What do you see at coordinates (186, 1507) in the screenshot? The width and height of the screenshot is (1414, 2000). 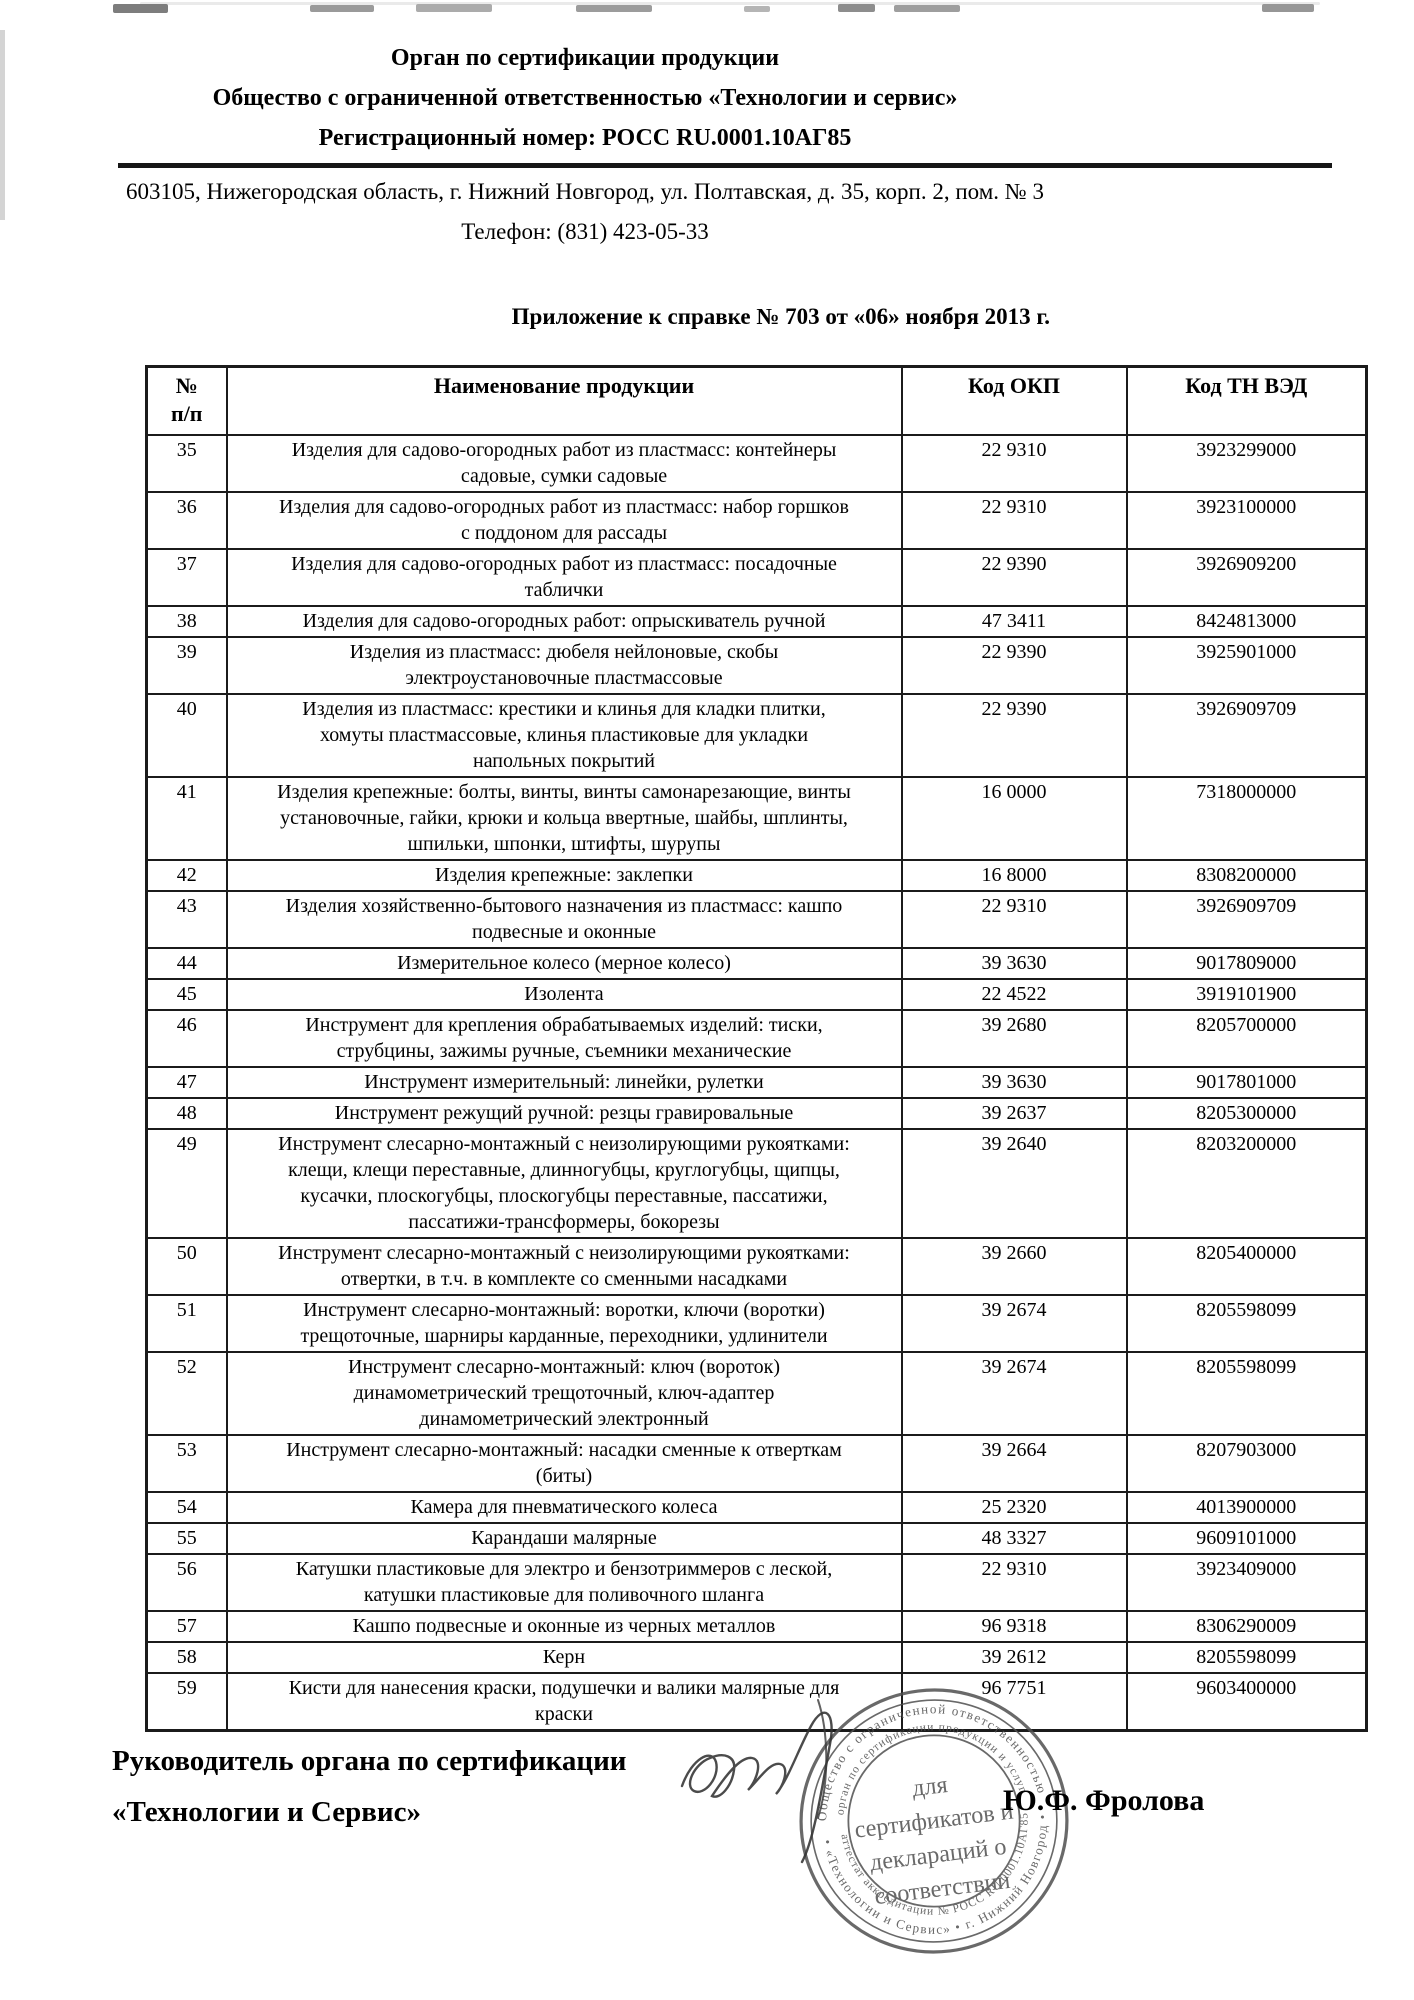 I see `row-num: 54` at bounding box center [186, 1507].